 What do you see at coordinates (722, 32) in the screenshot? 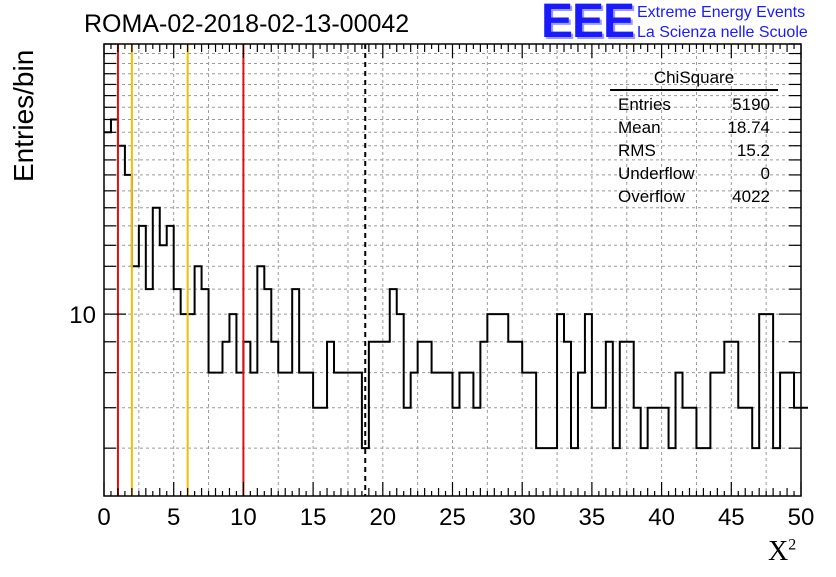
I see `logo-line-2: La Scienza nelle Scuole` at bounding box center [722, 32].